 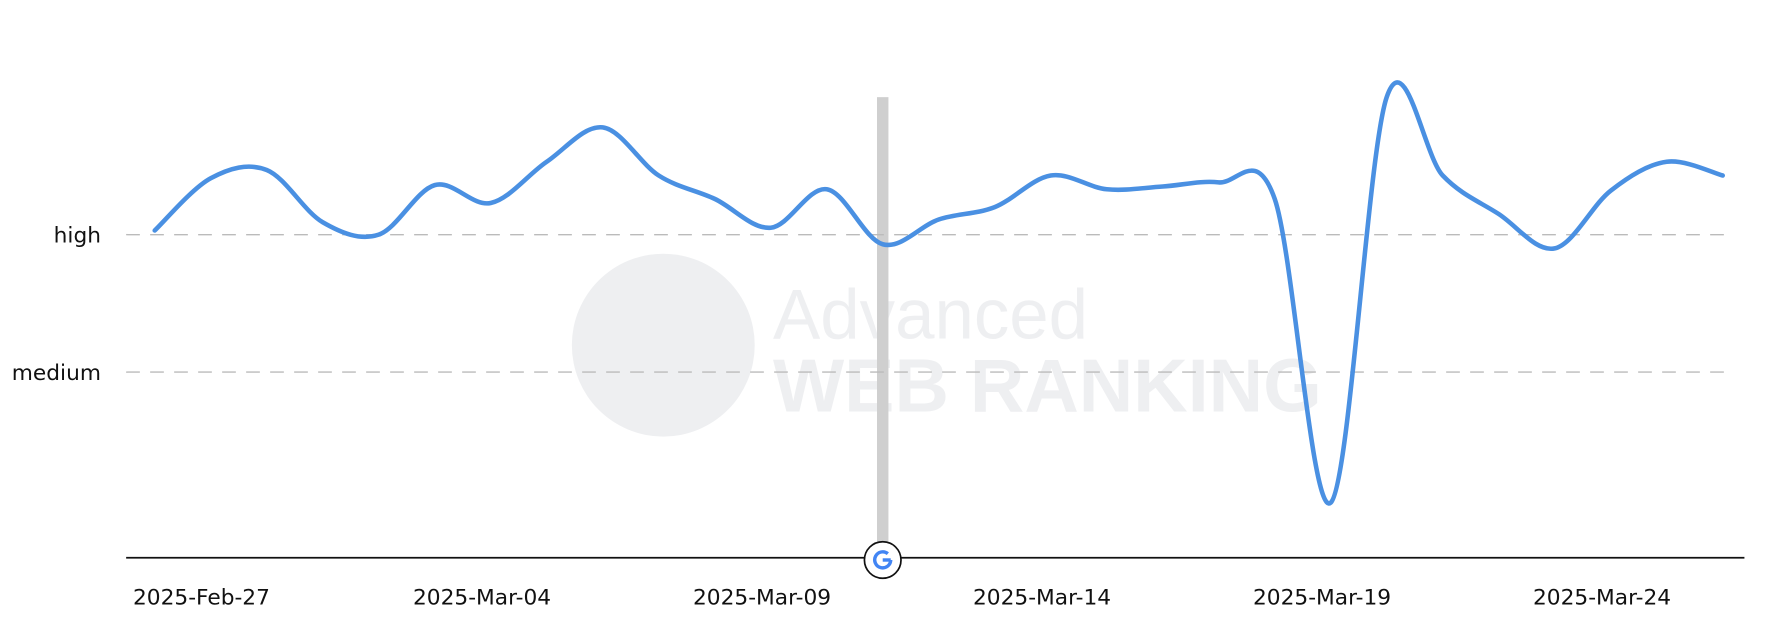 What do you see at coordinates (1602, 598) in the screenshot?
I see `x-tick-label: 2025-Mar-24` at bounding box center [1602, 598].